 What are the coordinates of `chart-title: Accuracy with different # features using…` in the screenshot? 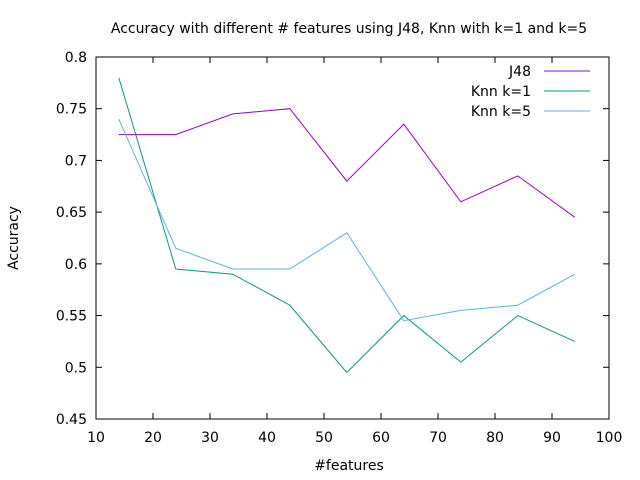 It's located at (349, 29).